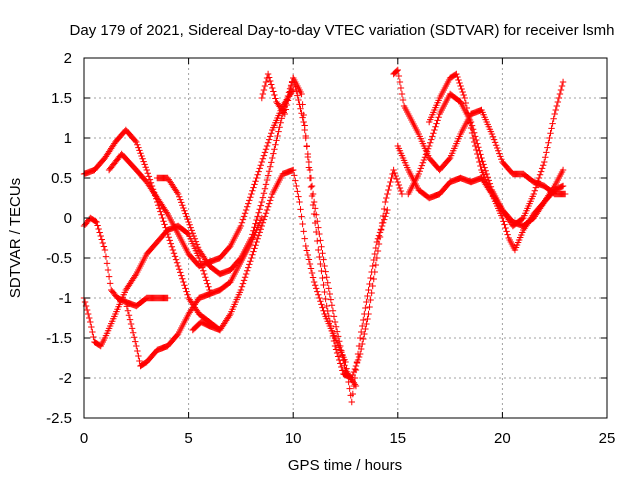  Describe the element at coordinates (188, 438) in the screenshot. I see `x-tick-label: 5` at that location.